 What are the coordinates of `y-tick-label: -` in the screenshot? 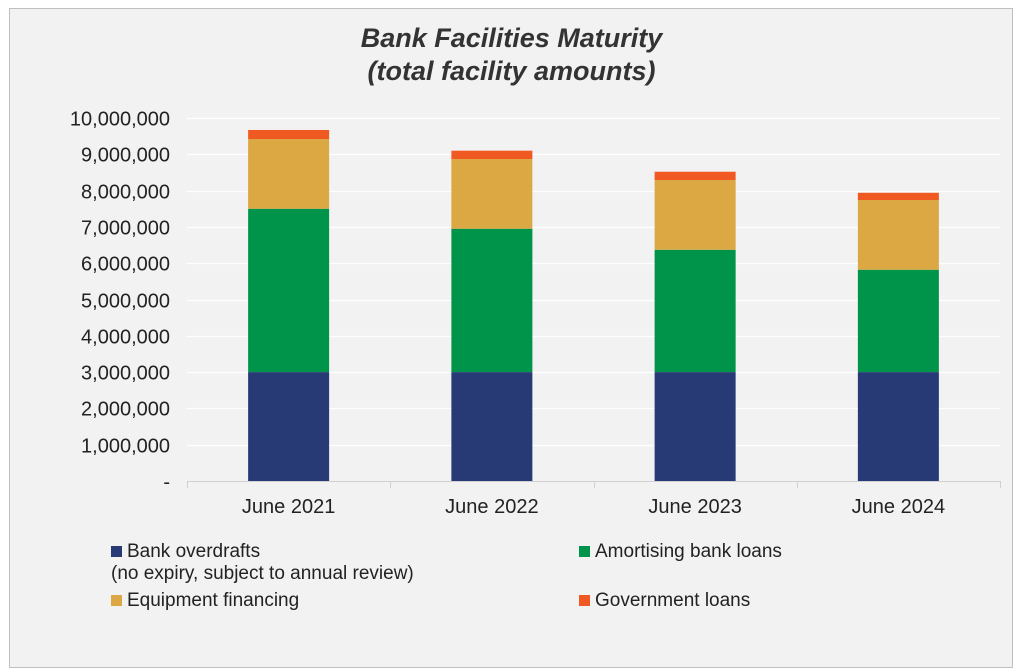 It's located at (166, 483).